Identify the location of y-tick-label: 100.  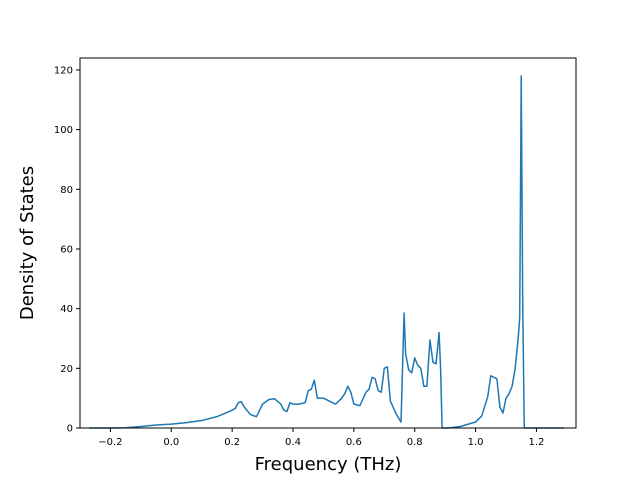
(63, 130).